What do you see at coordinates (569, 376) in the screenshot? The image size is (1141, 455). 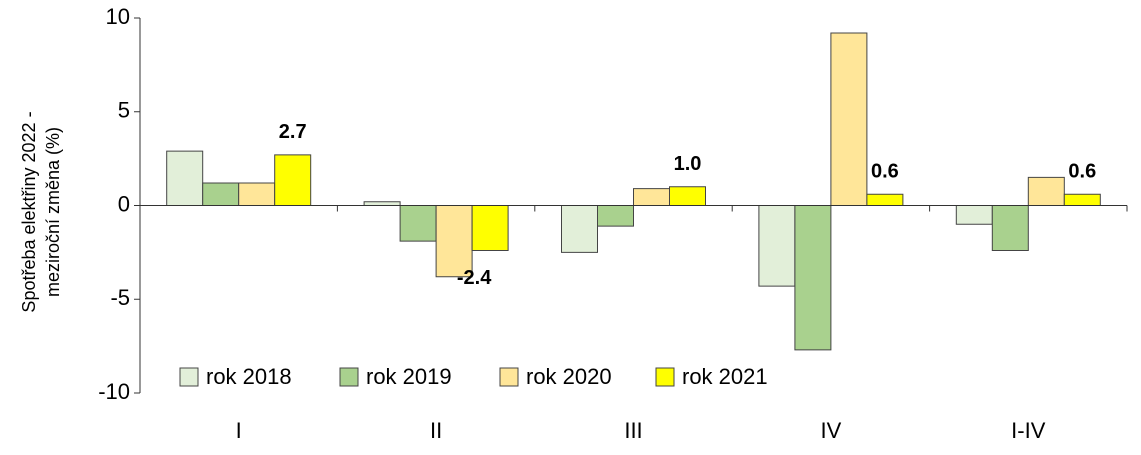 I see `legend-label: rok 2020` at bounding box center [569, 376].